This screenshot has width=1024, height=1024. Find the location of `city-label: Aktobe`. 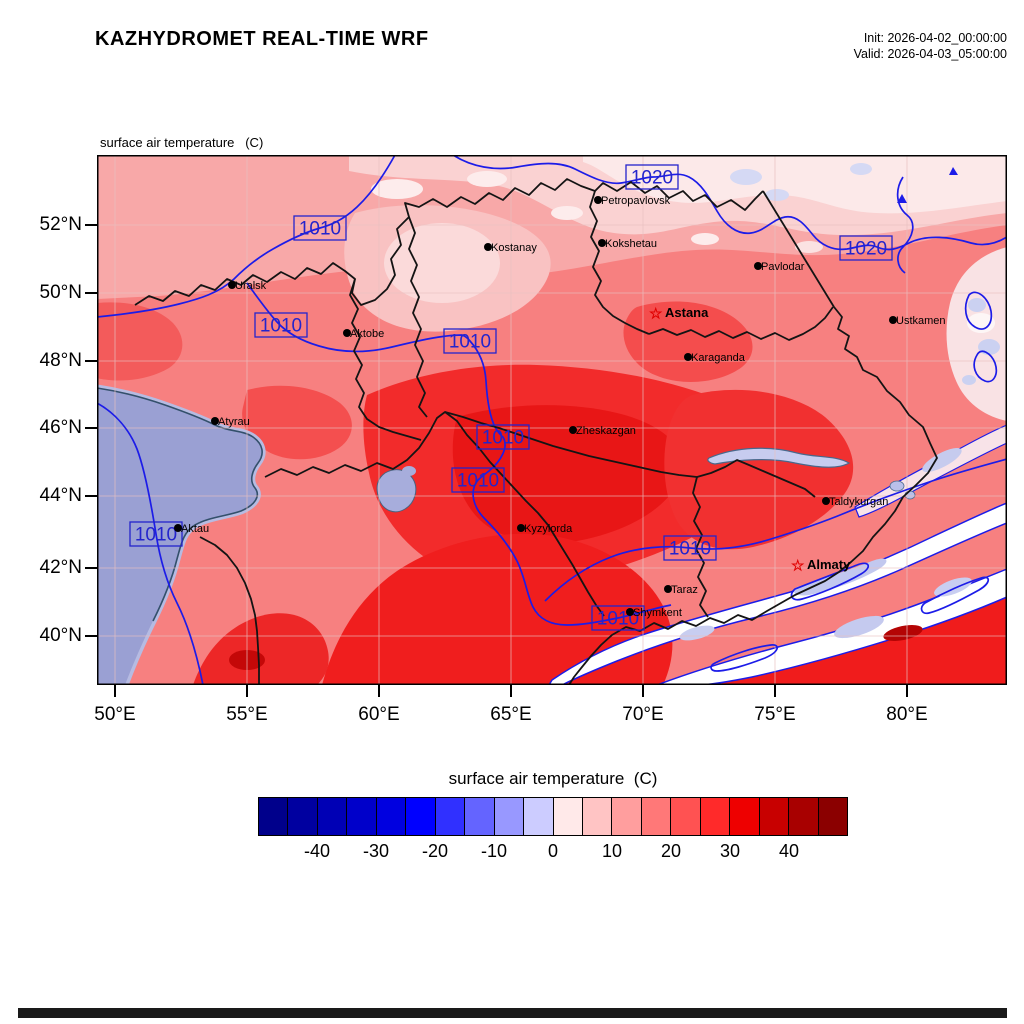

city-label: Aktobe is located at coordinates (367, 334).